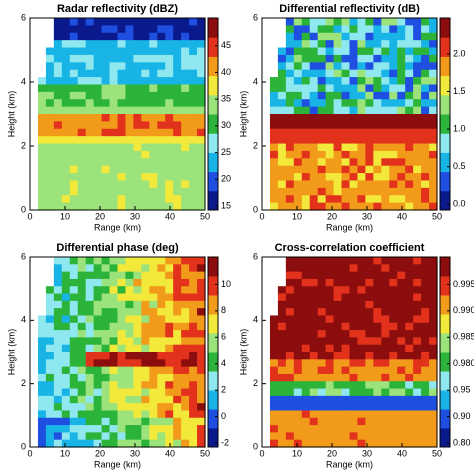 The height and width of the screenshot is (476, 474). What do you see at coordinates (205, 216) in the screenshot?
I see `x-tick-label: 50` at bounding box center [205, 216].